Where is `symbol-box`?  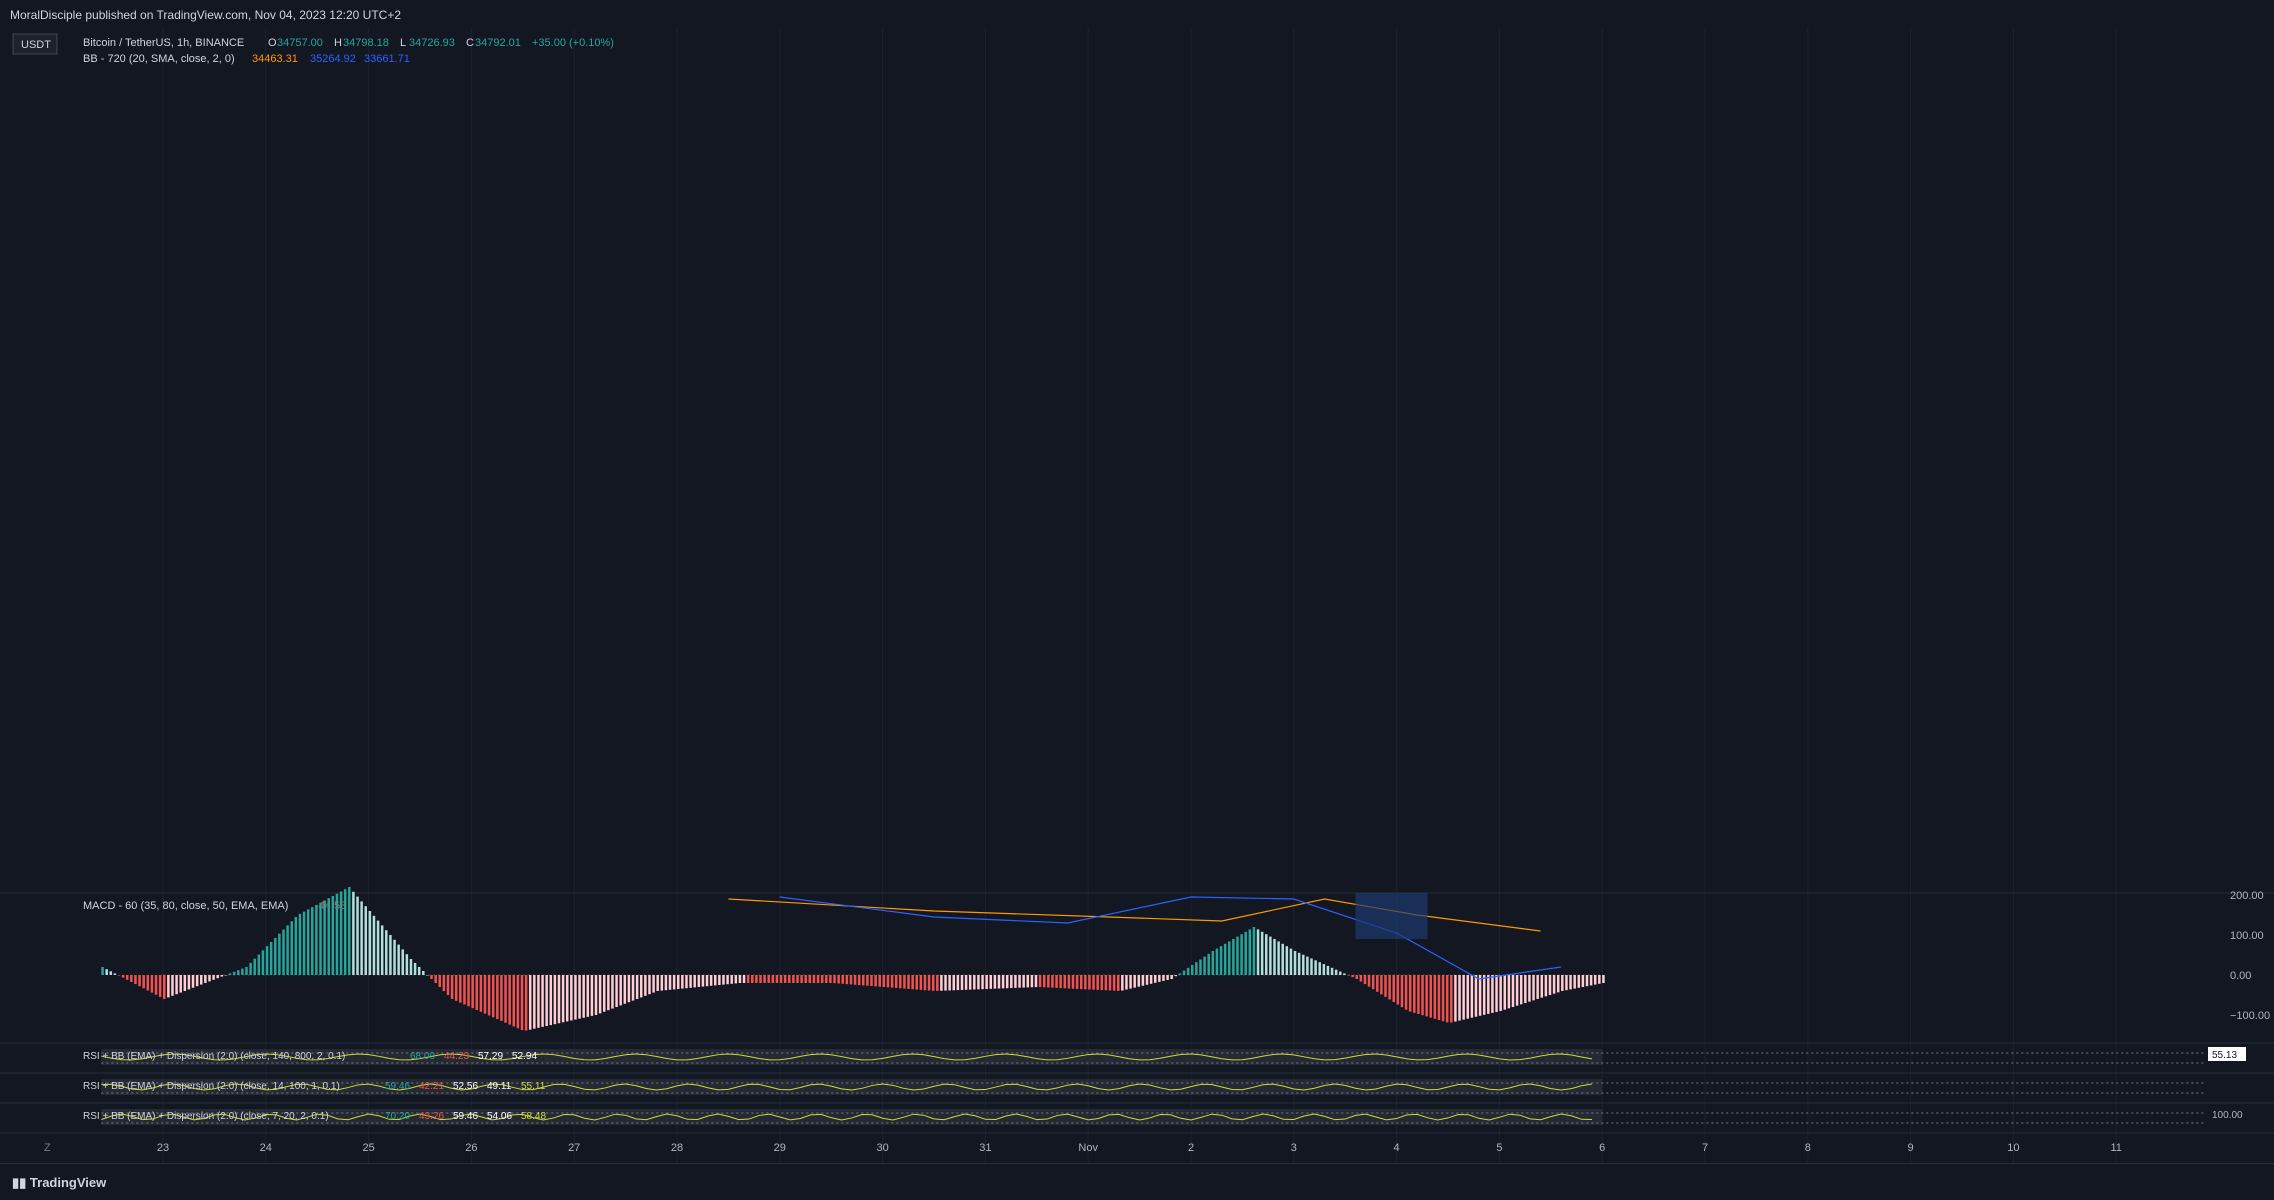 symbol-box is located at coordinates (35, 44).